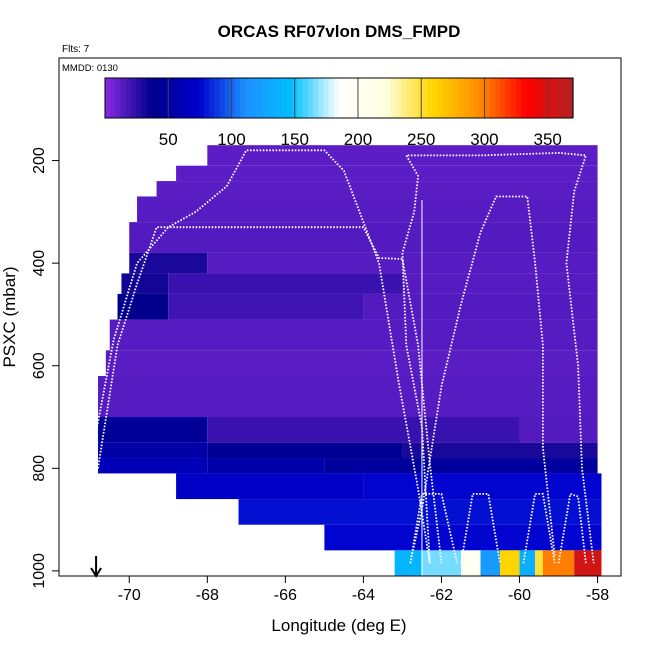  I want to click on y-tick-label: 400, so click(39, 263).